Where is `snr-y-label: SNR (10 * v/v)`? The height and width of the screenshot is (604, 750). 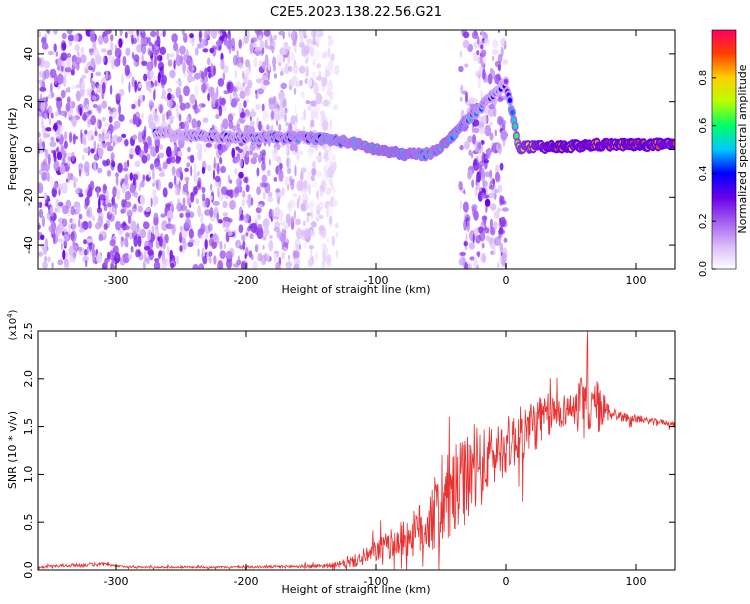
snr-y-label: SNR (10 * v/v) is located at coordinates (12, 450).